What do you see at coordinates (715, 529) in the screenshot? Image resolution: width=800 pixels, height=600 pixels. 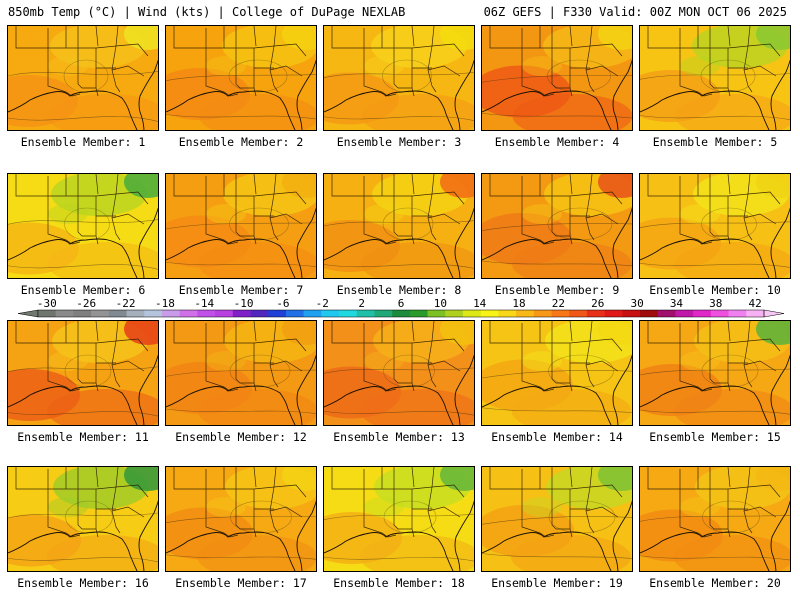 I see `ensemble-member-panel: Ensemble Member: 20` at bounding box center [715, 529].